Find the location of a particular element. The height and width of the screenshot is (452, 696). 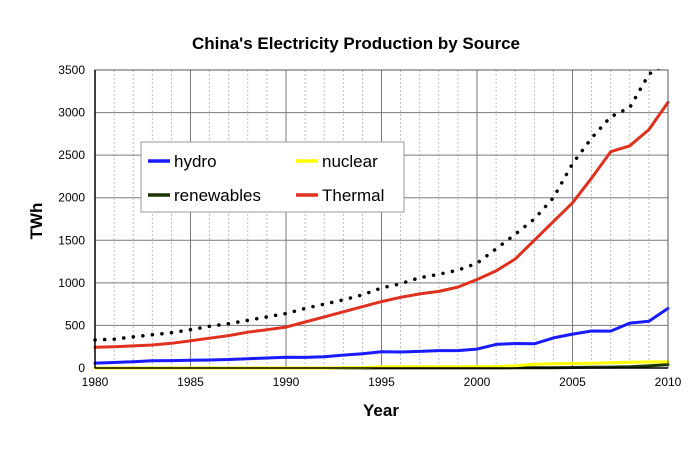

top-mask is located at coordinates (389, 34).